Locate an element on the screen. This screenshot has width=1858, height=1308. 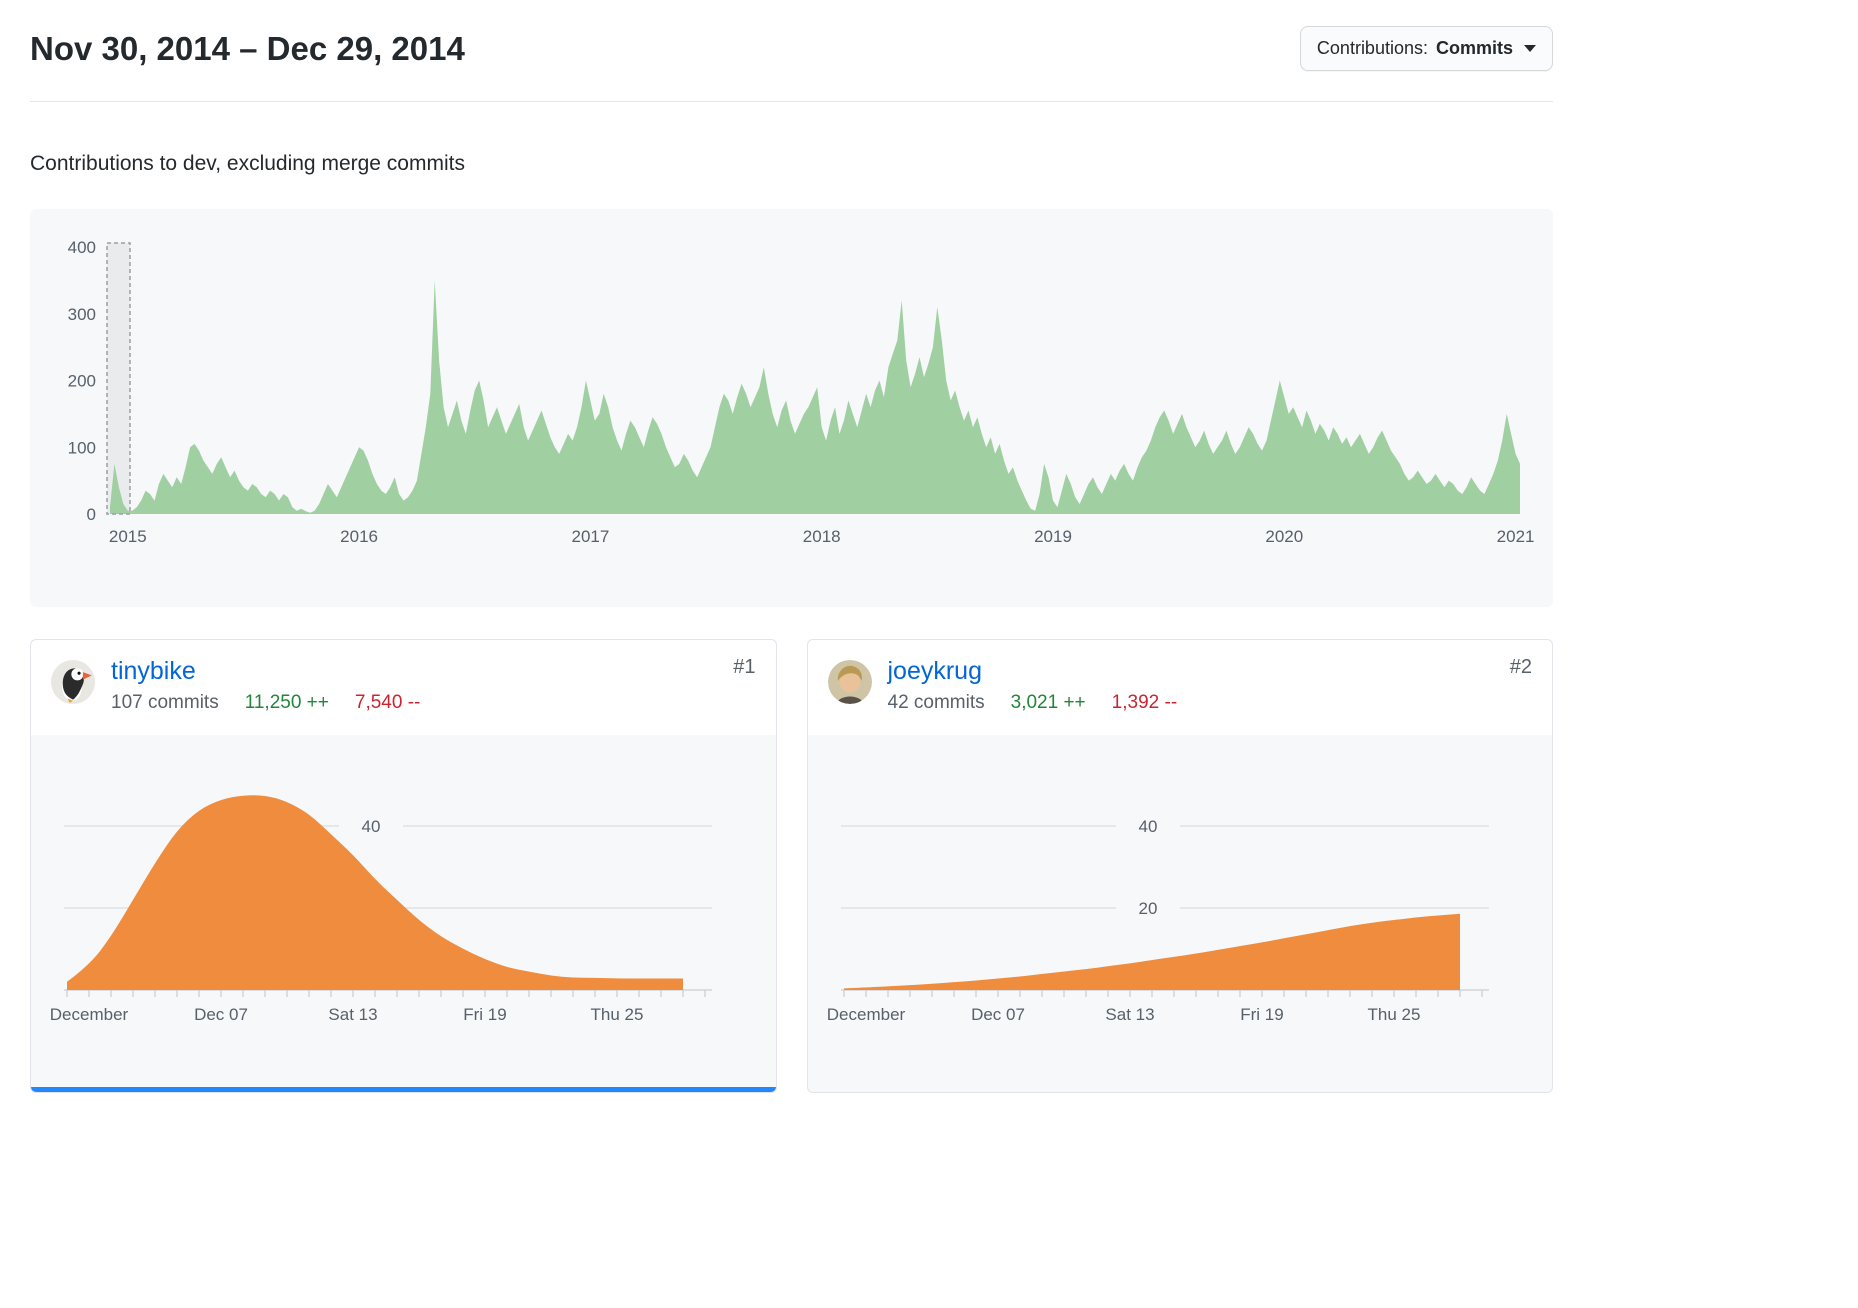
date-range-title: Nov 30, 2014 – Dec 29, 2014 is located at coordinates (247, 48).